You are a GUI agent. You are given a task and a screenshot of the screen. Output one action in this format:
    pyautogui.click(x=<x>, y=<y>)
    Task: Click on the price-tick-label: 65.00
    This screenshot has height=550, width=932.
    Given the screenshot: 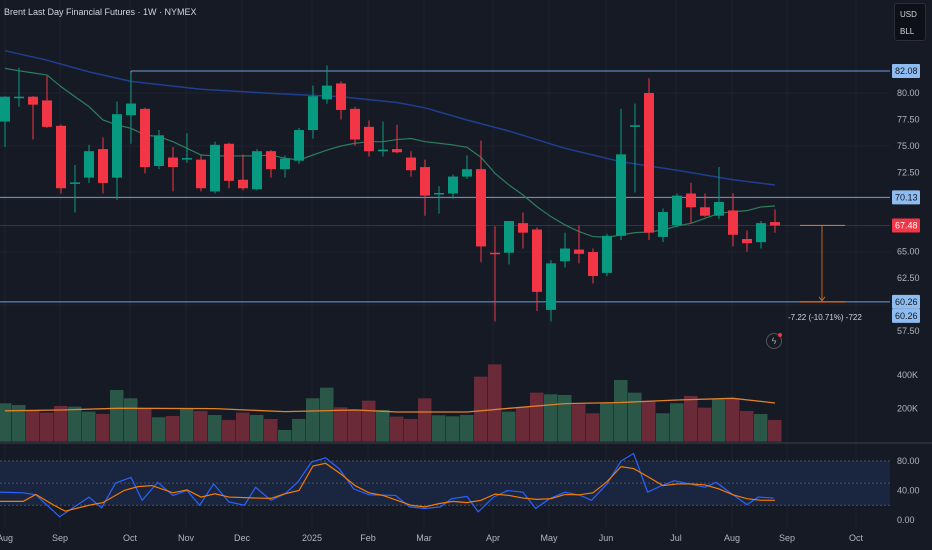 What is the action you would take?
    pyautogui.click(x=908, y=252)
    